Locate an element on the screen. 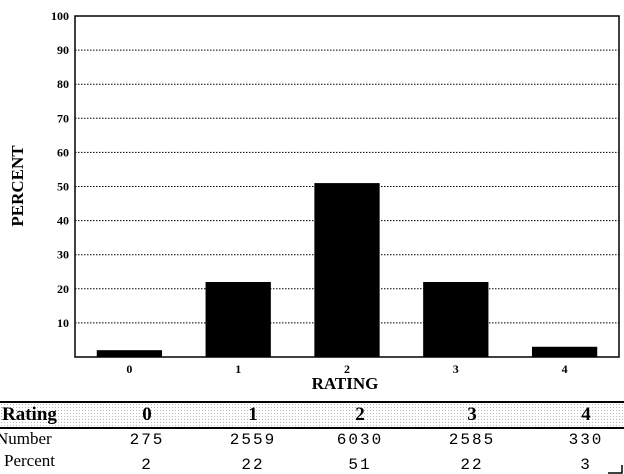 The height and width of the screenshot is (474, 624). percent-cell-1: 22 is located at coordinates (253, 465).